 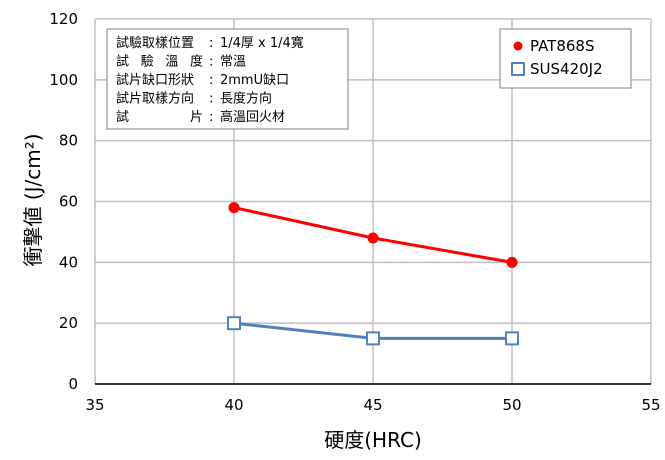 I want to click on y-tick-label: 40, so click(x=68, y=262).